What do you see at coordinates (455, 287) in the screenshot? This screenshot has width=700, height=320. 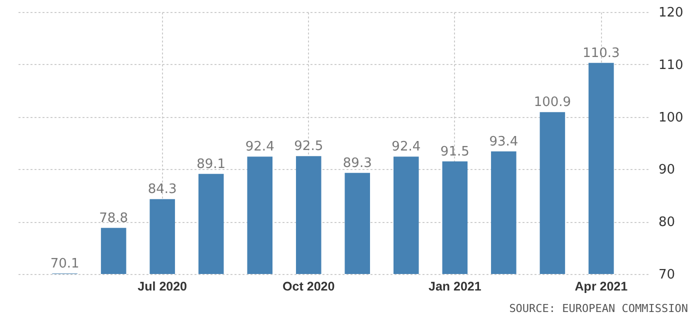 I see `x-tick-label: Jan 2021` at bounding box center [455, 287].